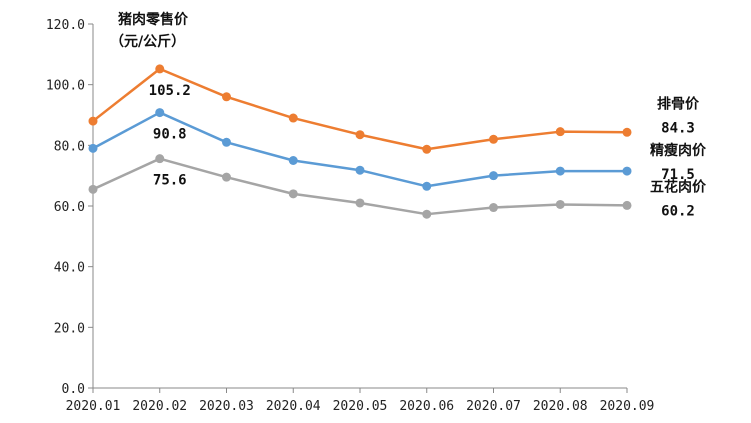 Image resolution: width=751 pixels, height=423 pixels. I want to click on x-tick-label: 2020.03, so click(226, 406).